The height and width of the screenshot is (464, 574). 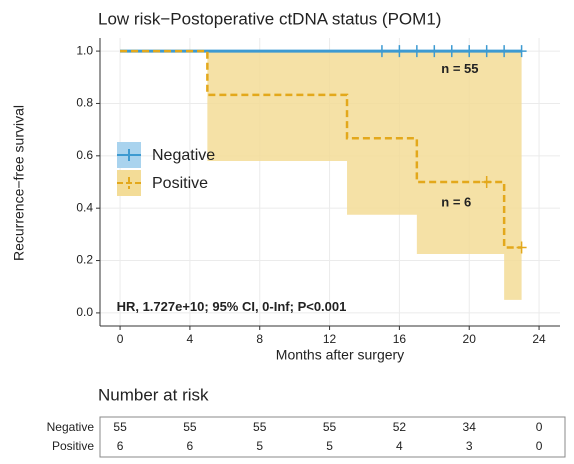 What do you see at coordinates (190, 339) in the screenshot?
I see `x-tick-label: 4` at bounding box center [190, 339].